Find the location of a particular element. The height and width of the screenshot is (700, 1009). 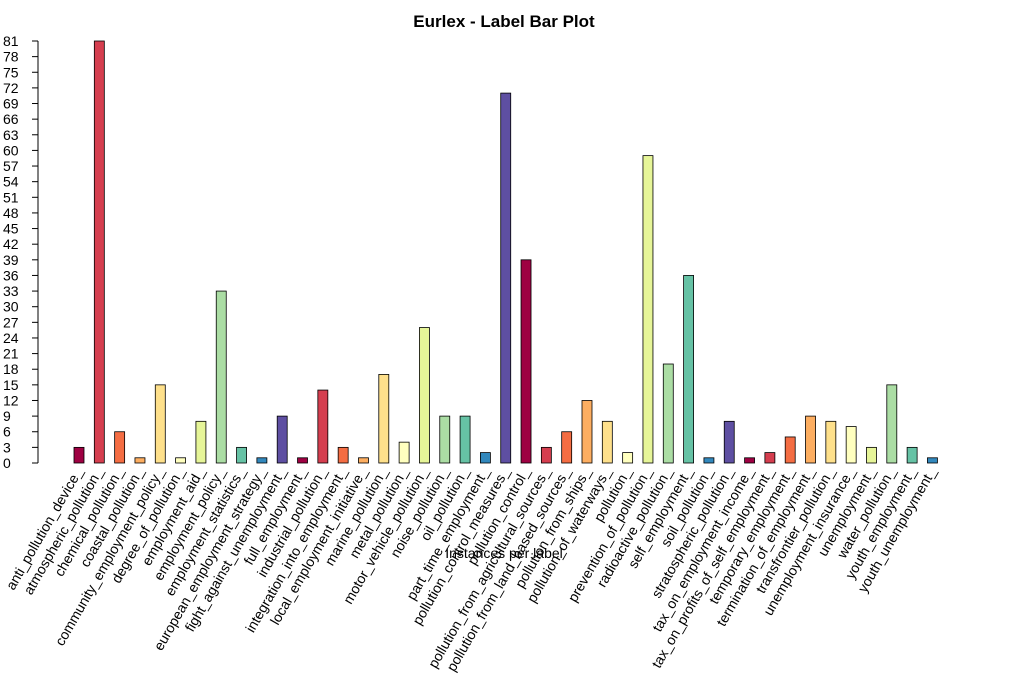

y-tick-label: 48 is located at coordinates (11, 213).